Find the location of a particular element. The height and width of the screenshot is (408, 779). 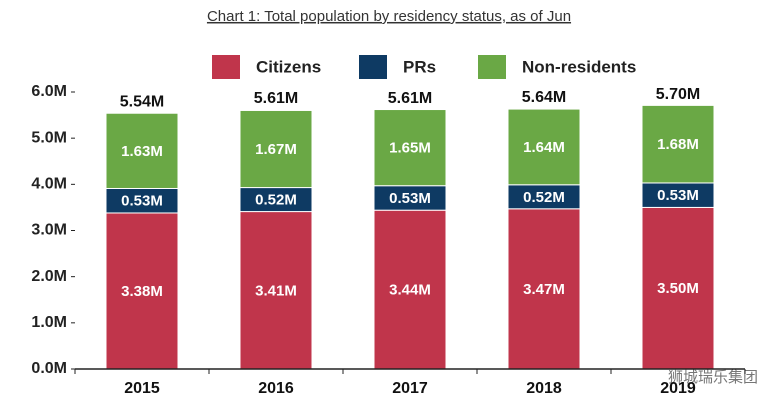

legend-label: Citizens is located at coordinates (288, 66).